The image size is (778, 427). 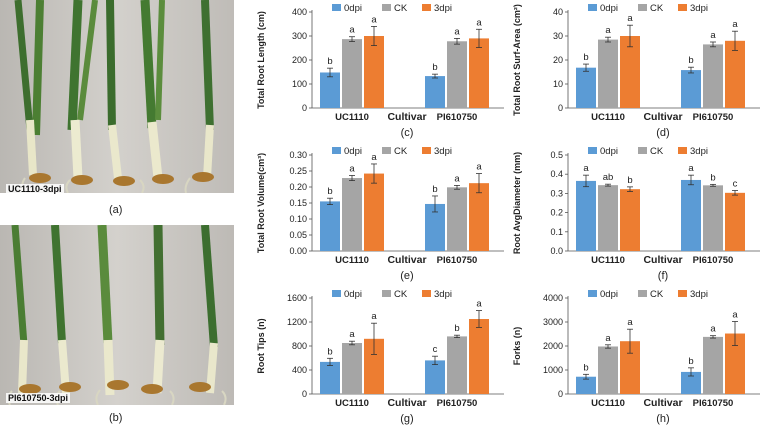 I want to click on y-ticks: 0 100 200 300 400, so click(x=302, y=60).